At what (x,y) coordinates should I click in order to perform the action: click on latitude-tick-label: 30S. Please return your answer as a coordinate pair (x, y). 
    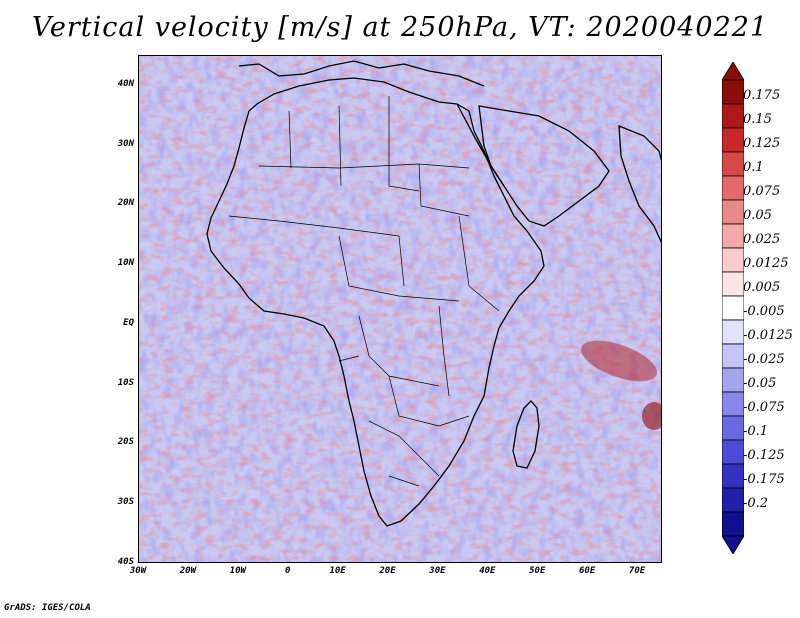
    Looking at the image, I should click on (125, 502).